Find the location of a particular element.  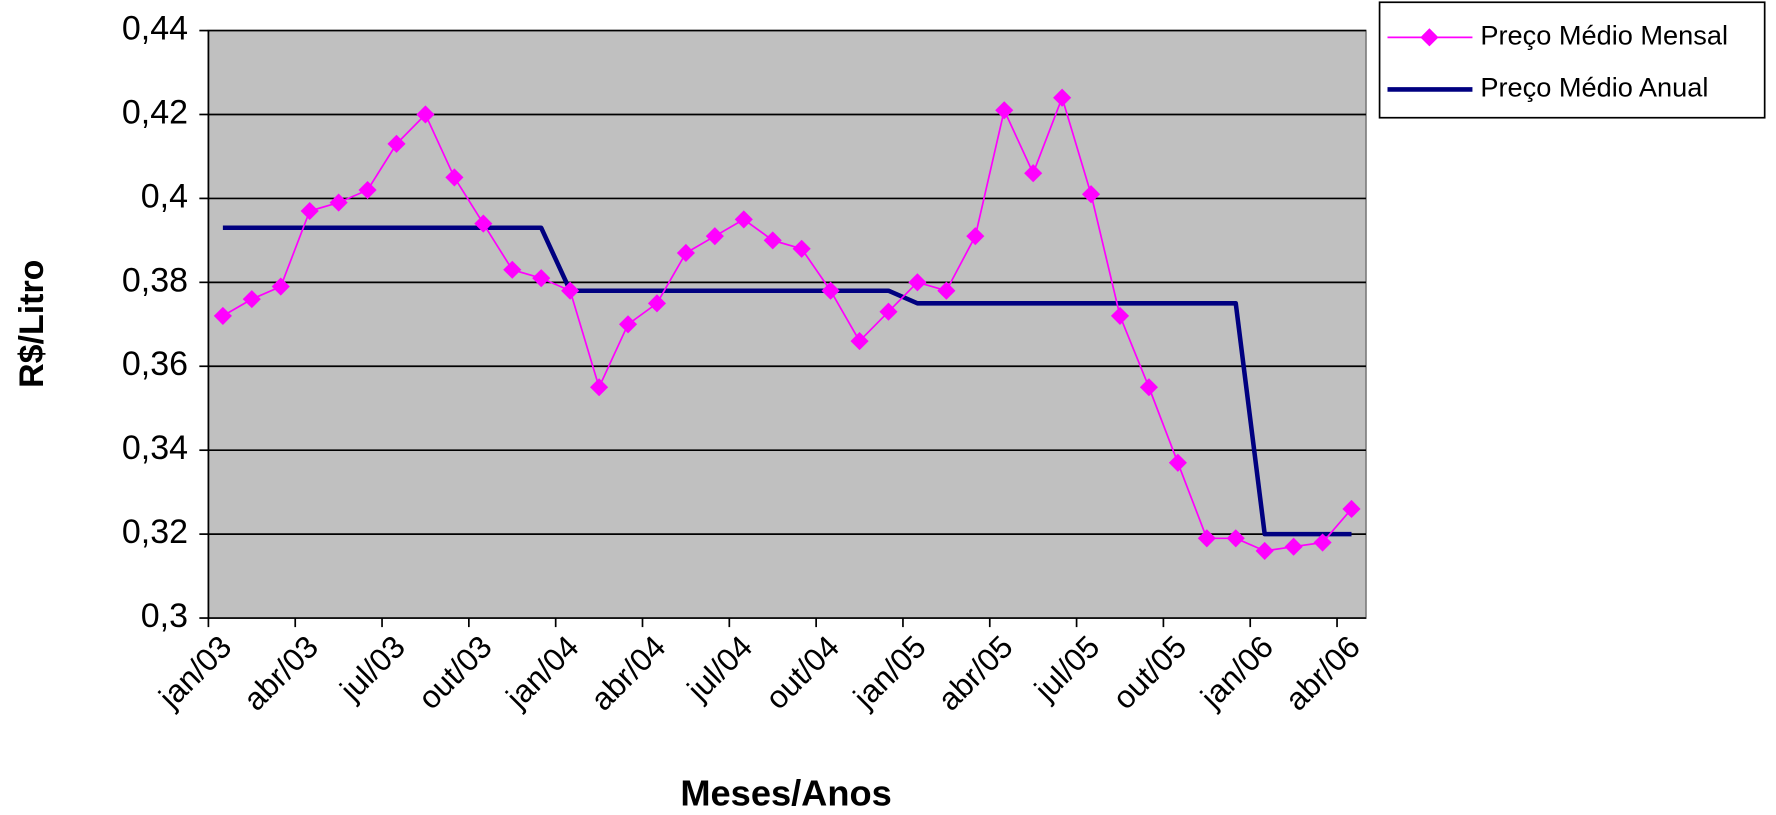

x-tick-label: jul/05 is located at coordinates (1067, 668).